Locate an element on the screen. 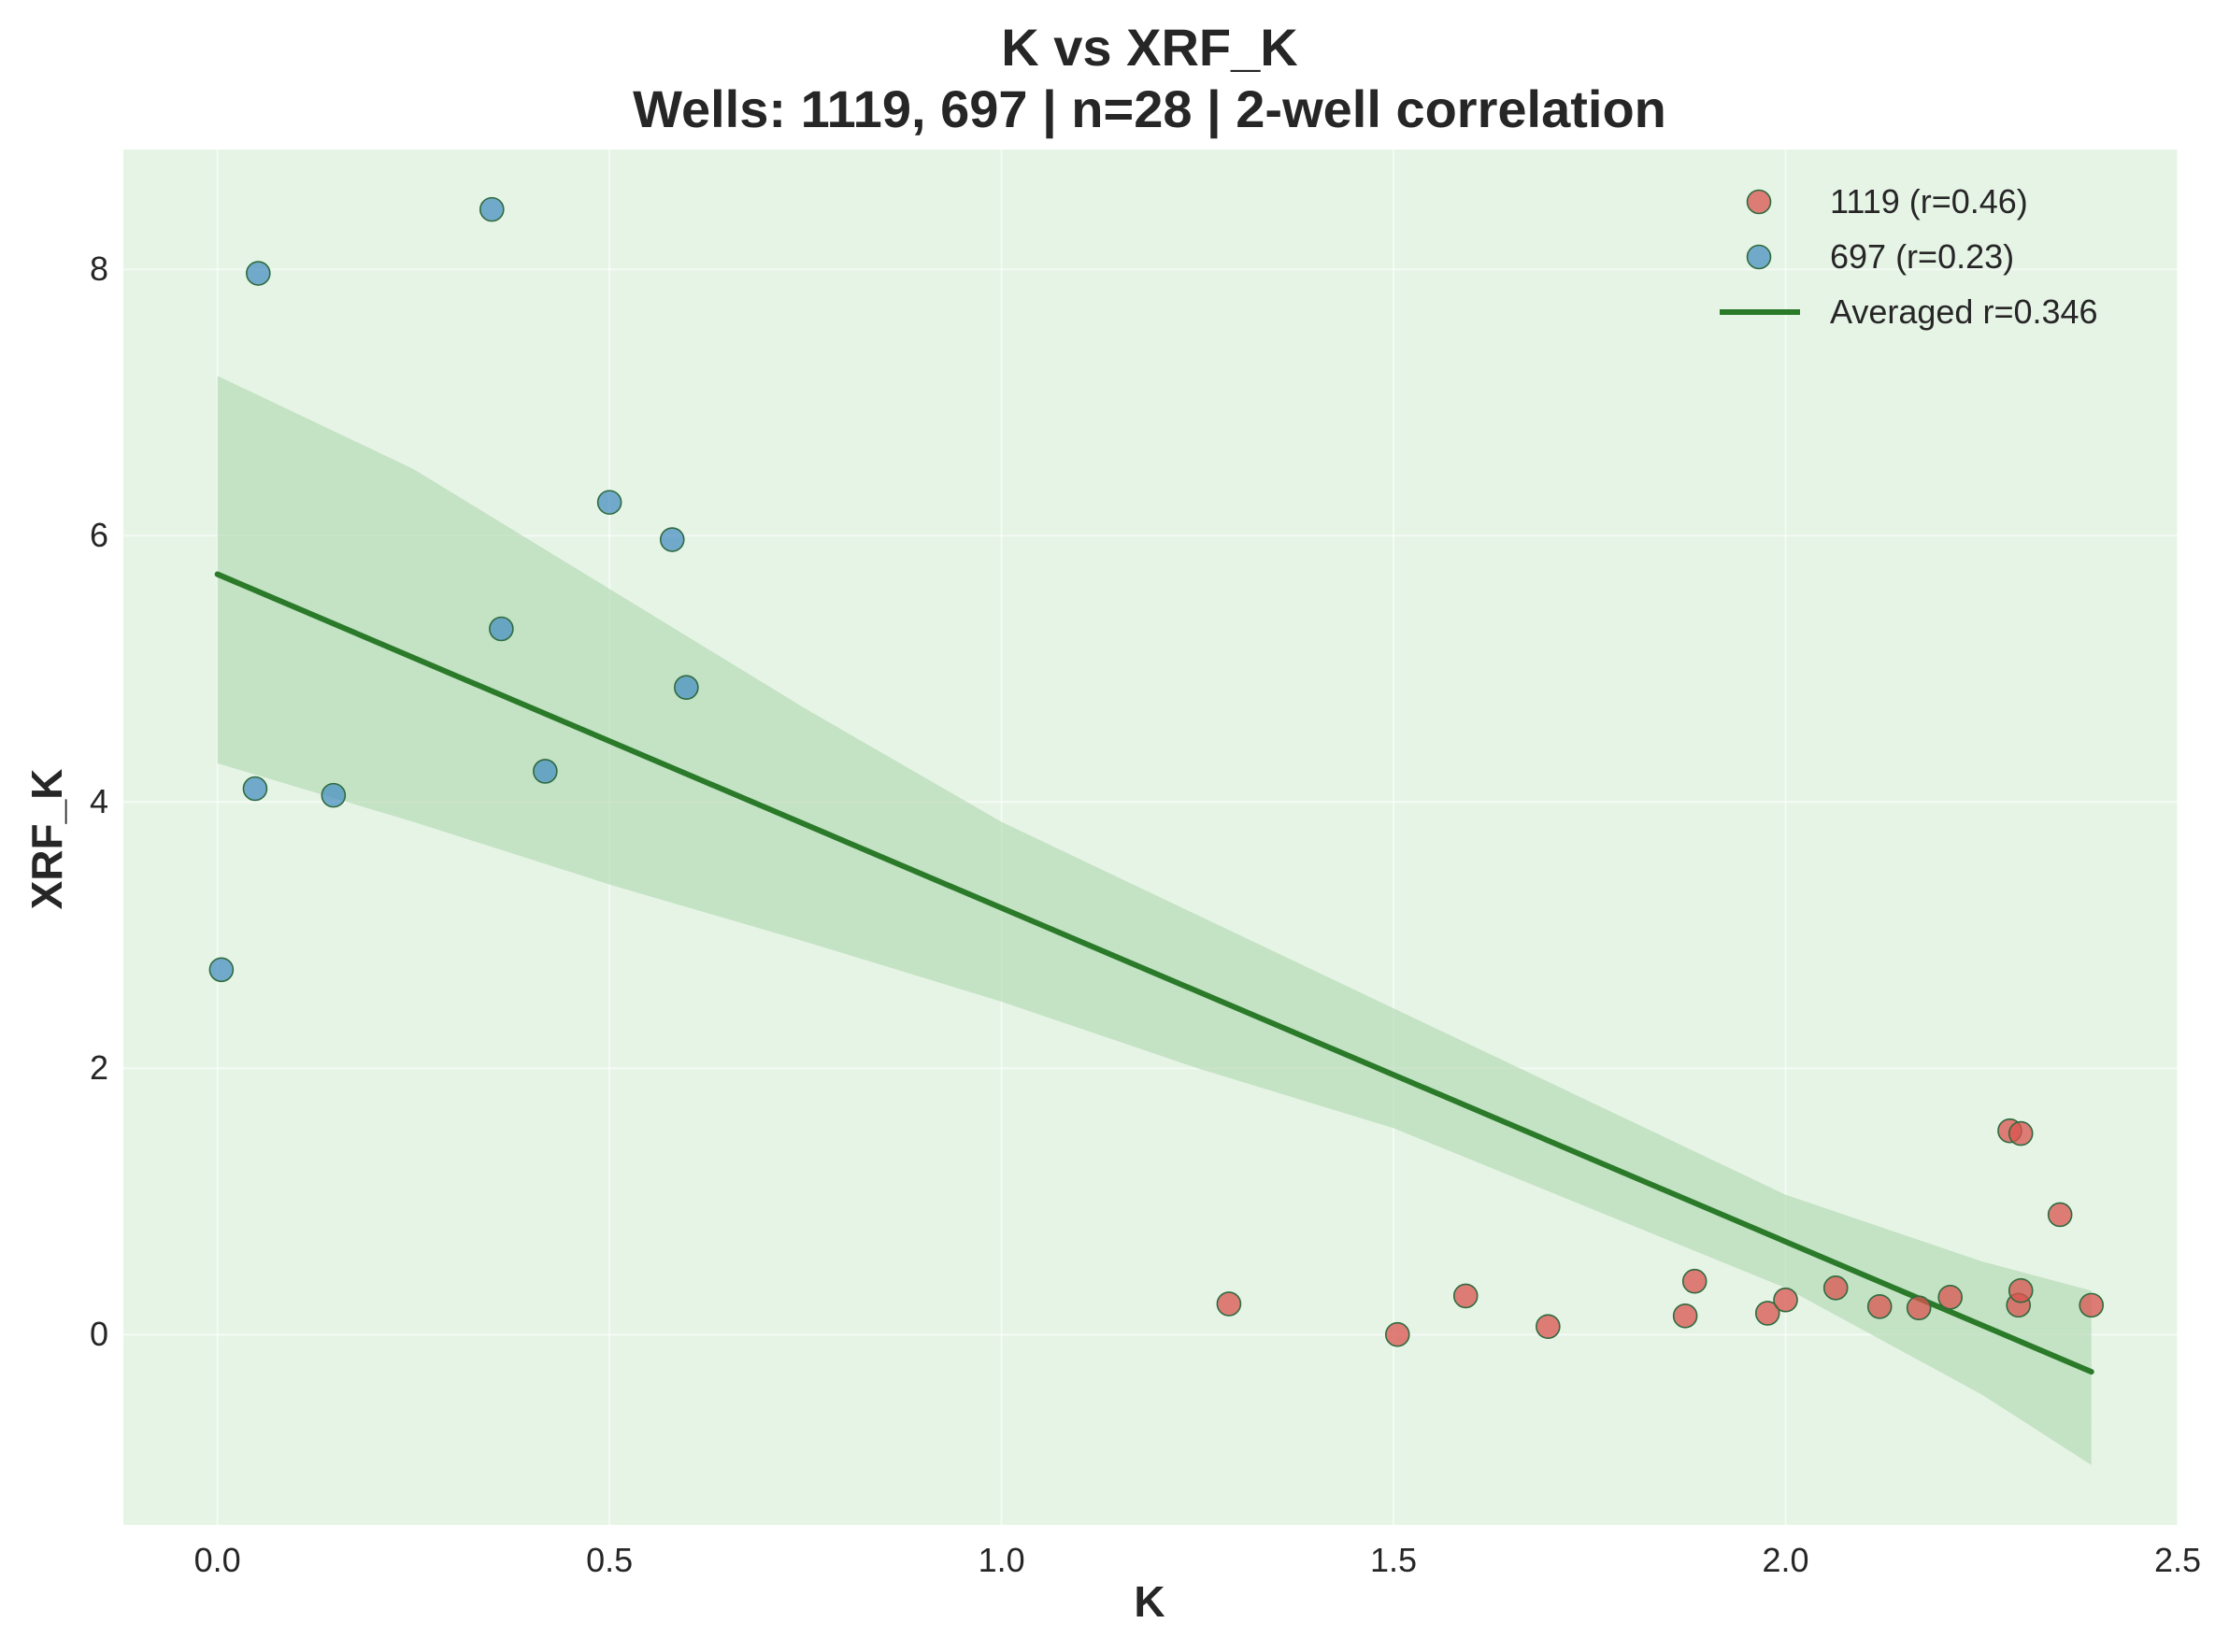 Image resolution: width=2215 pixels, height=1652 pixels. legend-label: 1119 (r=0.46) is located at coordinates (1929, 202).